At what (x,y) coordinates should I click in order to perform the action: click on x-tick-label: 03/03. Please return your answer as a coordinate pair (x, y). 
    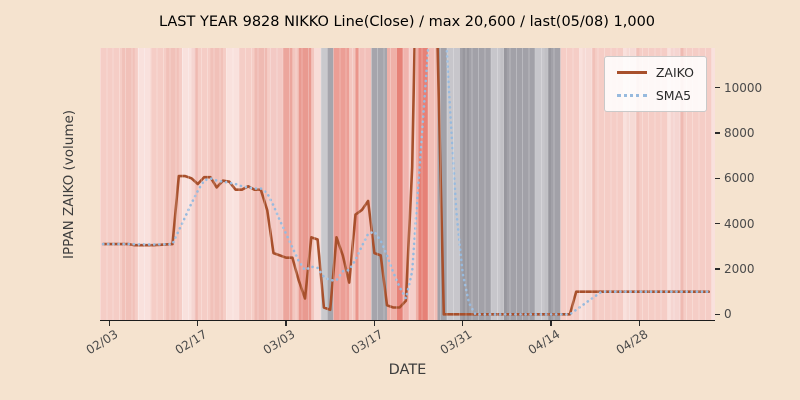
    Looking at the image, I should click on (279, 342).